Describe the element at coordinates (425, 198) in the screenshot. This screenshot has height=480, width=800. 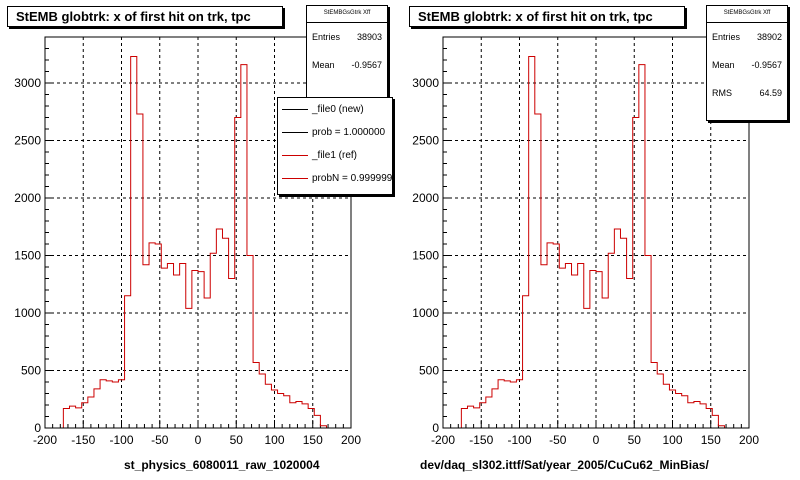
I see `right-y-tick-label: 2000` at that location.